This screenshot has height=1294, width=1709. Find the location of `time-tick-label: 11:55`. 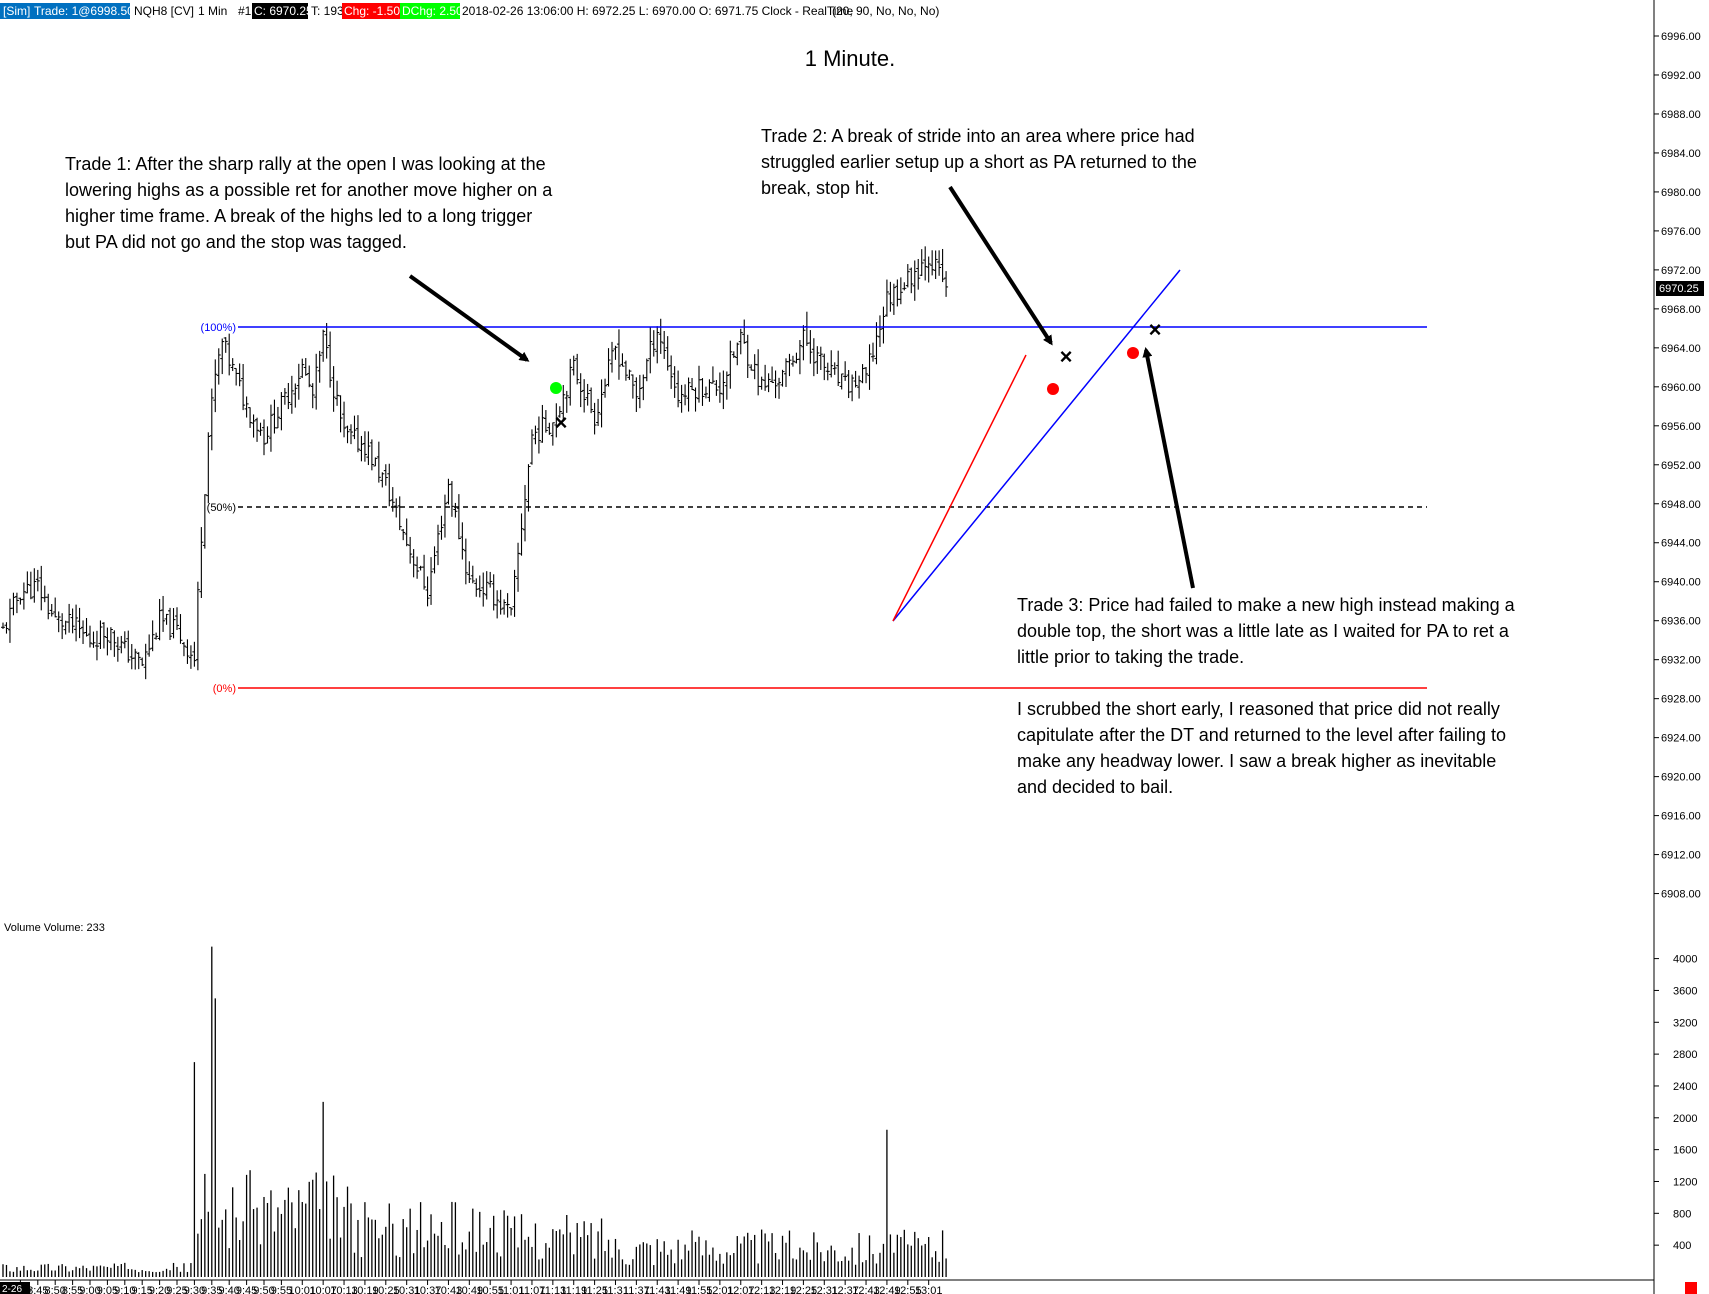

time-tick-label: 11:55 is located at coordinates (699, 1289).